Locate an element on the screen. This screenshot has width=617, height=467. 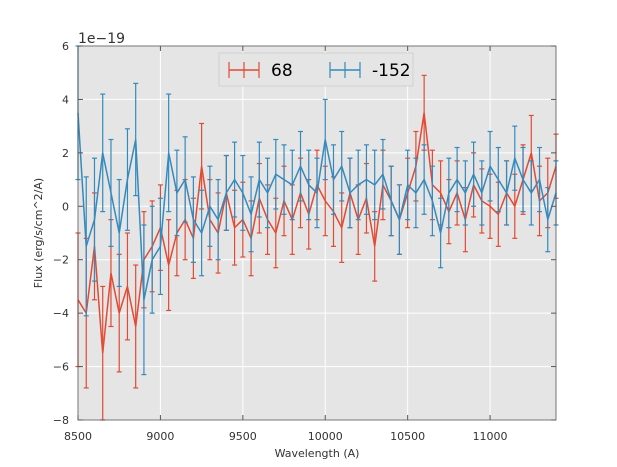
y-tick-label: 6 is located at coordinates (65, 46).